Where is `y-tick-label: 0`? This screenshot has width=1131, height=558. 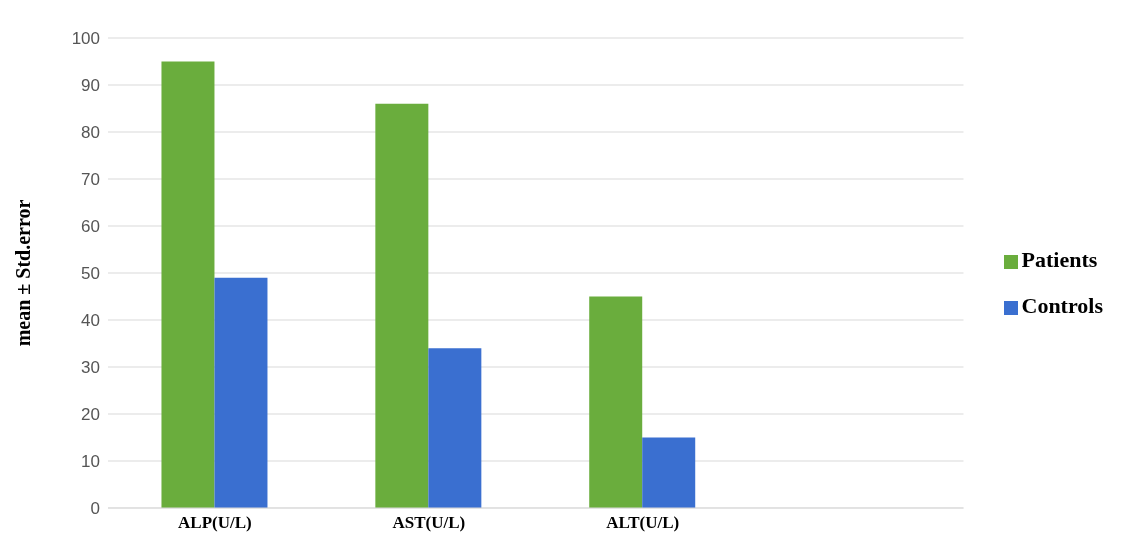
y-tick-label: 0 is located at coordinates (95, 509).